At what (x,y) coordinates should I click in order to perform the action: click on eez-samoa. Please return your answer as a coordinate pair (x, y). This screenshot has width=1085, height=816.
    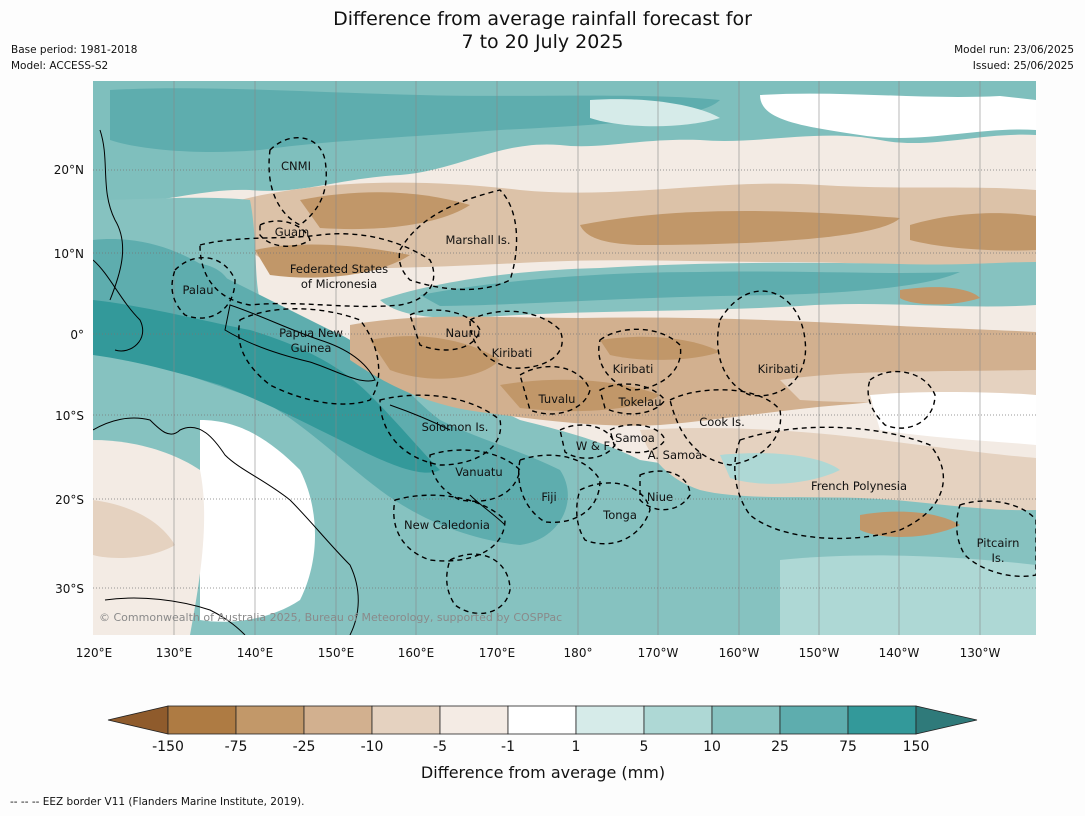
    Looking at the image, I should click on (637, 439).